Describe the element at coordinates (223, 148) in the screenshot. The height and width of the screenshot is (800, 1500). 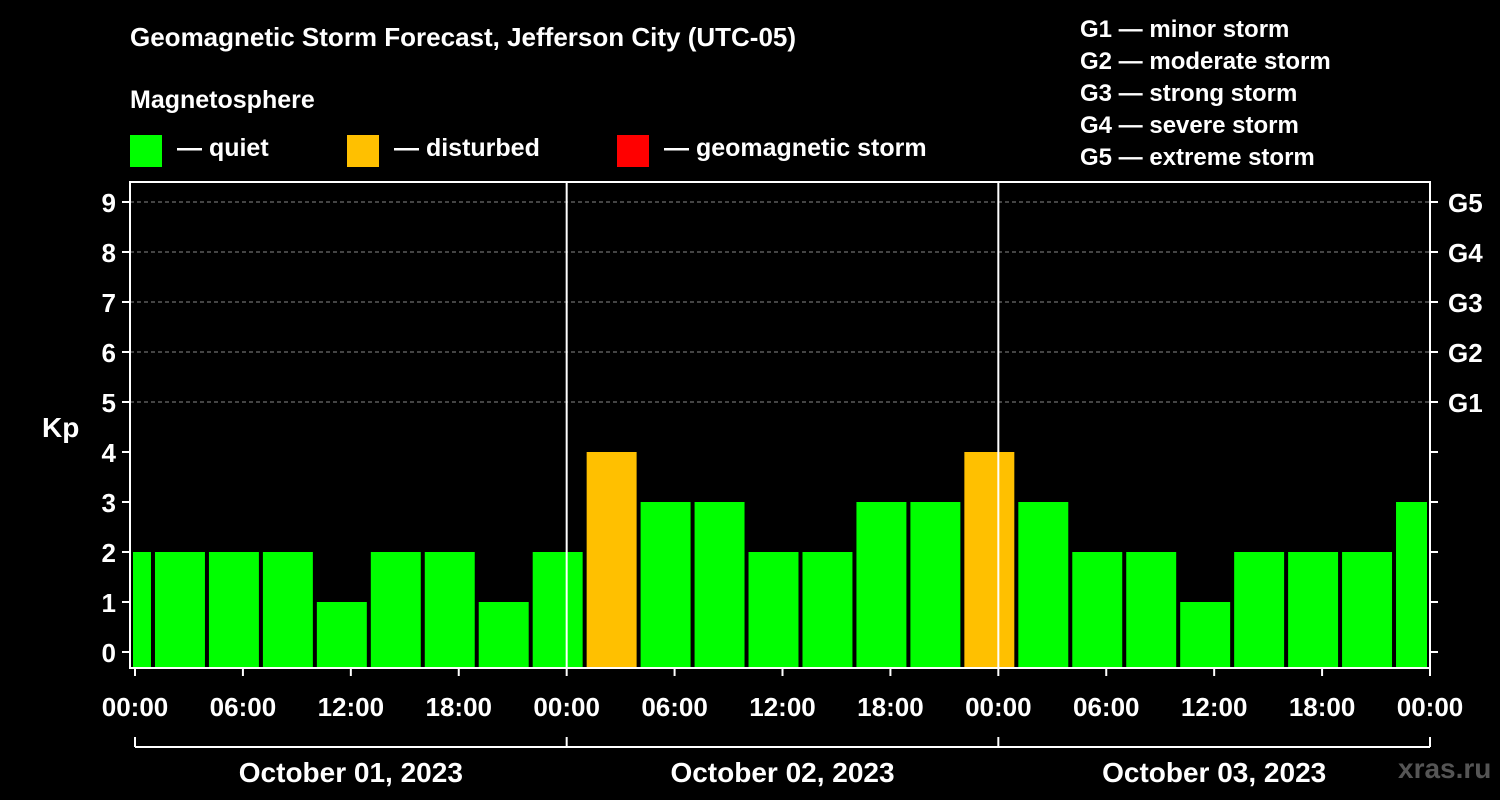
I see `legend-quiet-label: — quiet` at that location.